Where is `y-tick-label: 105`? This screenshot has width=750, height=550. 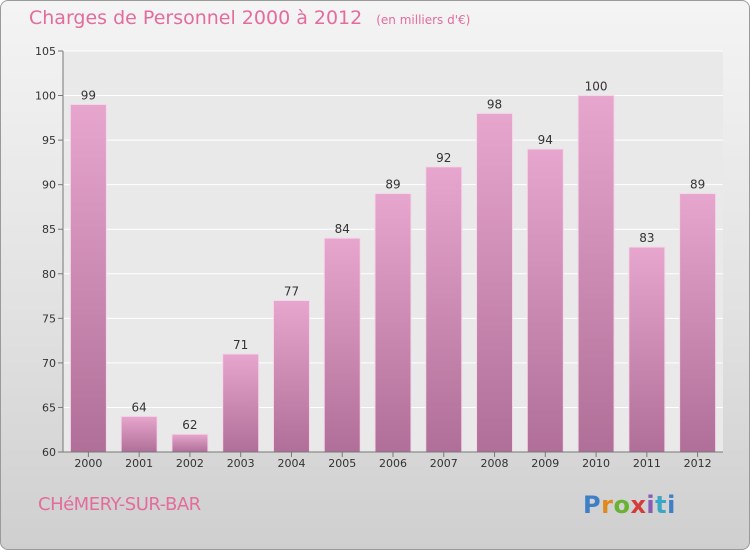 y-tick-label: 105 is located at coordinates (45, 51).